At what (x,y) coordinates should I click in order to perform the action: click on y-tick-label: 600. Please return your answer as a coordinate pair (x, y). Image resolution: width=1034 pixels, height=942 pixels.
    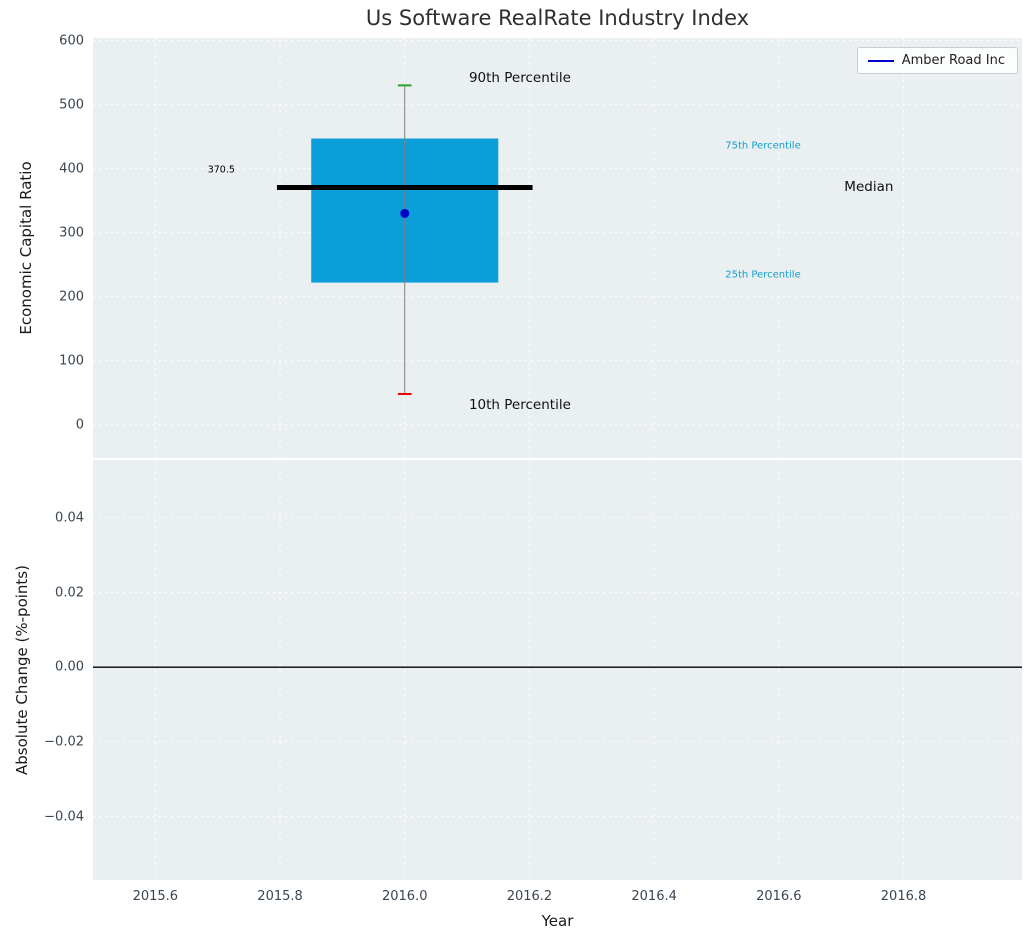
    Looking at the image, I should click on (71, 41).